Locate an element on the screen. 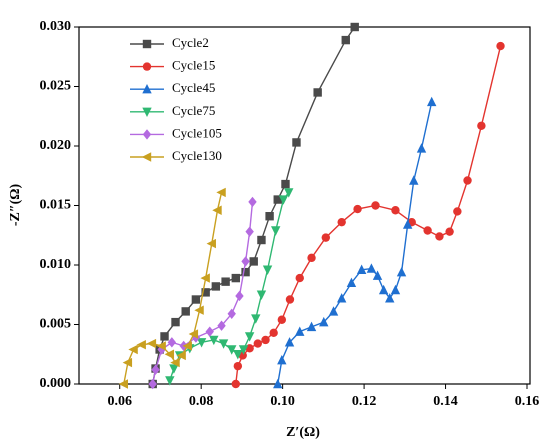 This screenshot has height=448, width=550. y-tick-label: 0.000 is located at coordinates (56, 383).